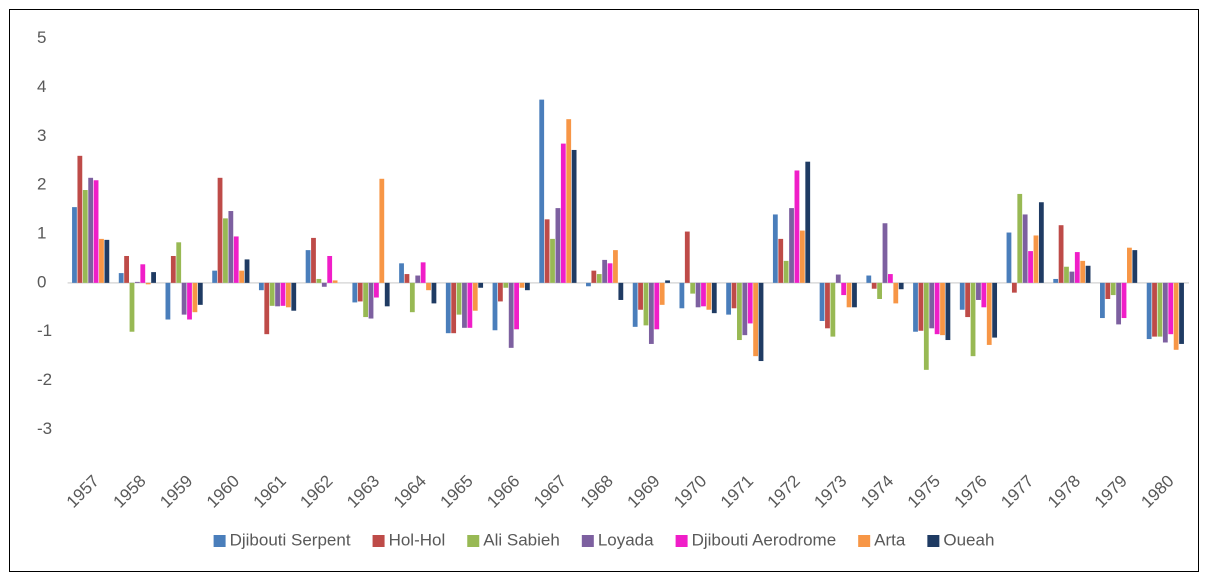 This screenshot has width=1208, height=572. What do you see at coordinates (41, 184) in the screenshot?
I see `y-tick-label: 2` at bounding box center [41, 184].